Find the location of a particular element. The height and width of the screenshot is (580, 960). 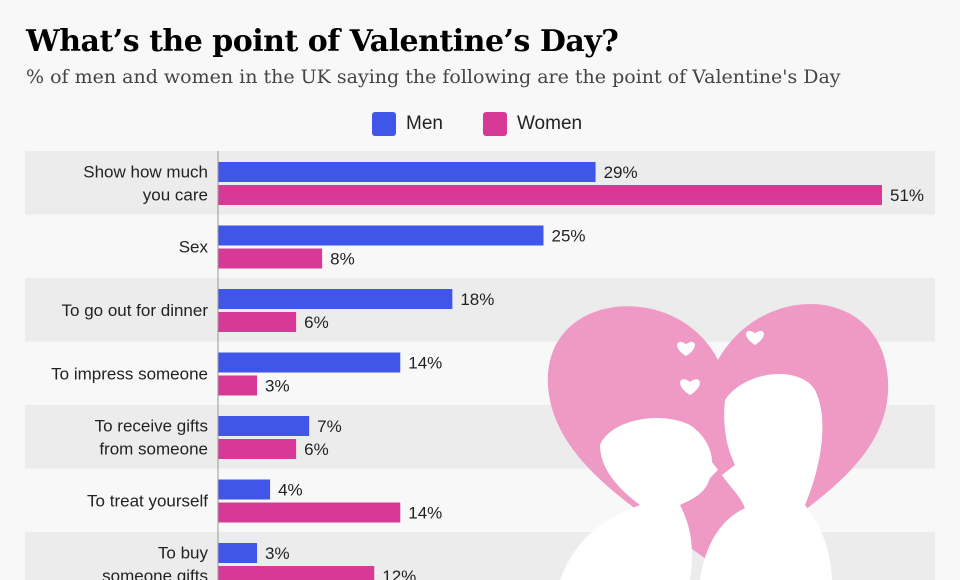

chart-title: What’s the point of Valentine’s Day? is located at coordinates (322, 41).